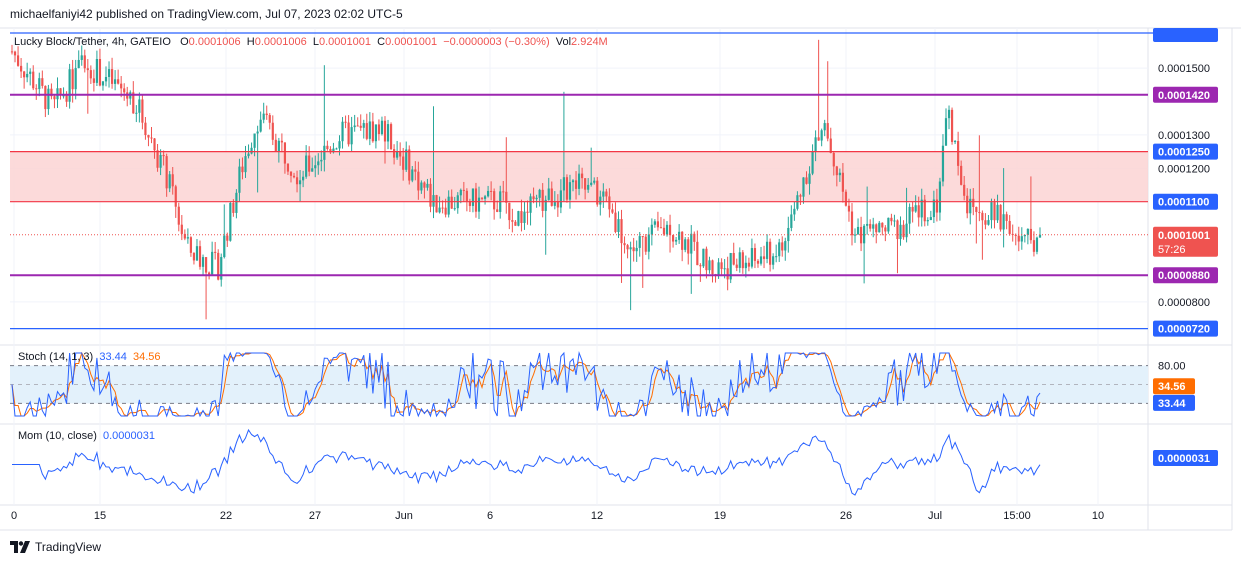 The image size is (1241, 565). I want to click on level-label-text: 0.0001250, so click(1184, 153).